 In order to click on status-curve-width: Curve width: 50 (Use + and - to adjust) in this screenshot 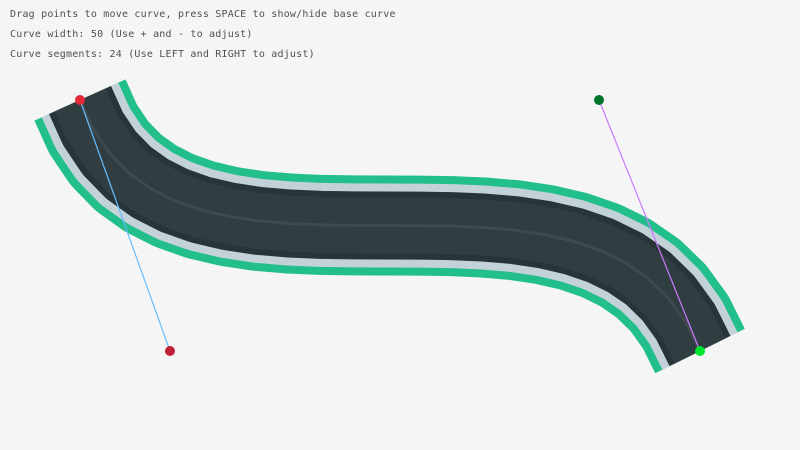, I will do `click(131, 34)`.